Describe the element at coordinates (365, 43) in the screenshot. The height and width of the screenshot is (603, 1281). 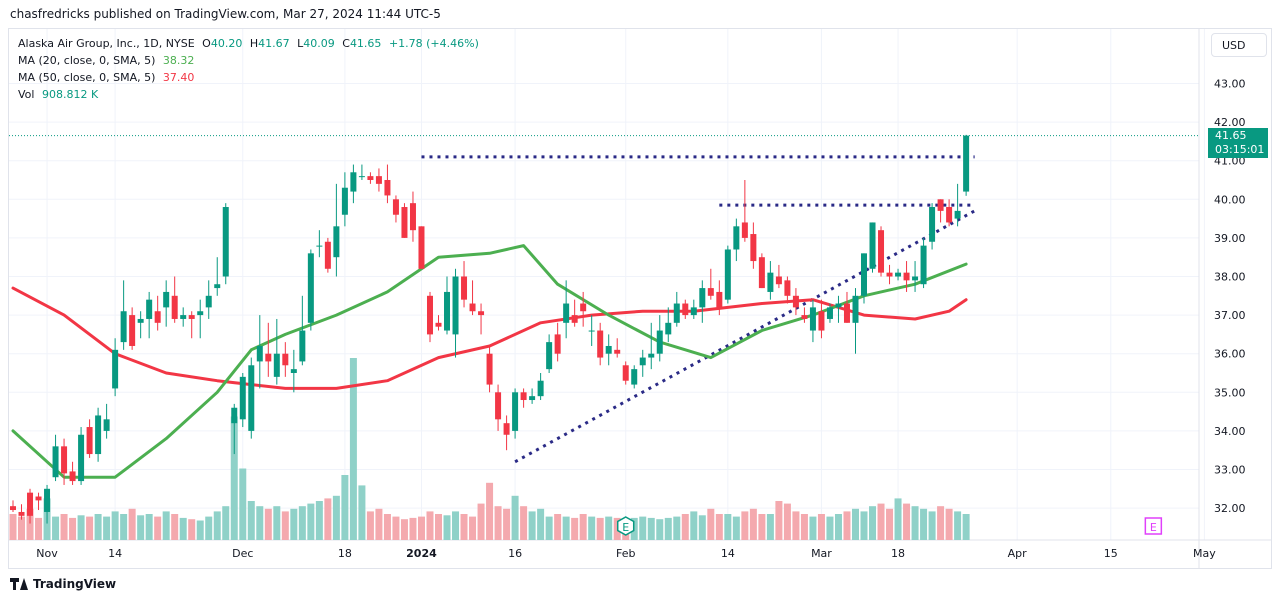
I see `legend-close: 41.65` at that location.